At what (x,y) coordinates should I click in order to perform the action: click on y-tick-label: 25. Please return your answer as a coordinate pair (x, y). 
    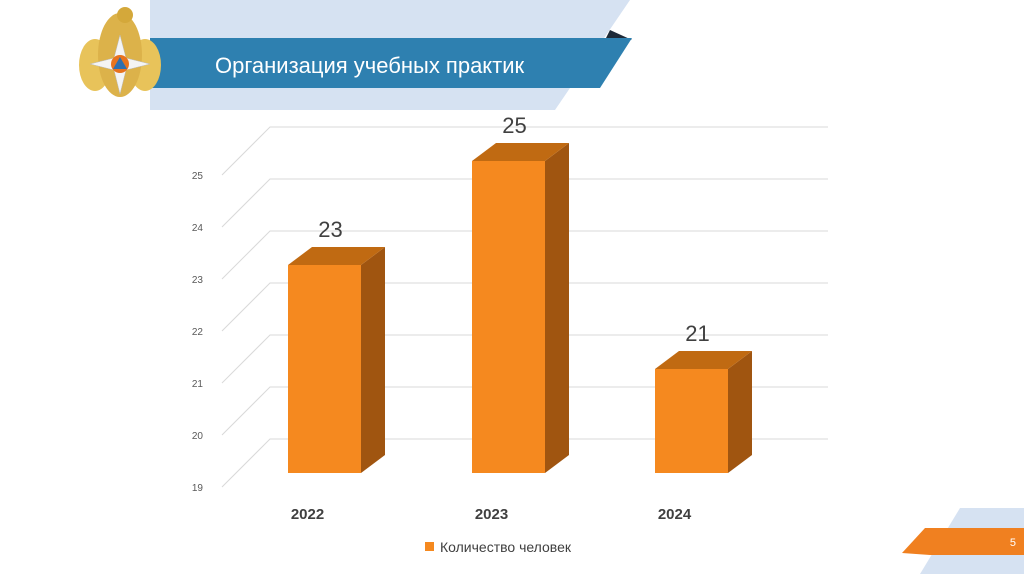
    Looking at the image, I should click on (198, 176).